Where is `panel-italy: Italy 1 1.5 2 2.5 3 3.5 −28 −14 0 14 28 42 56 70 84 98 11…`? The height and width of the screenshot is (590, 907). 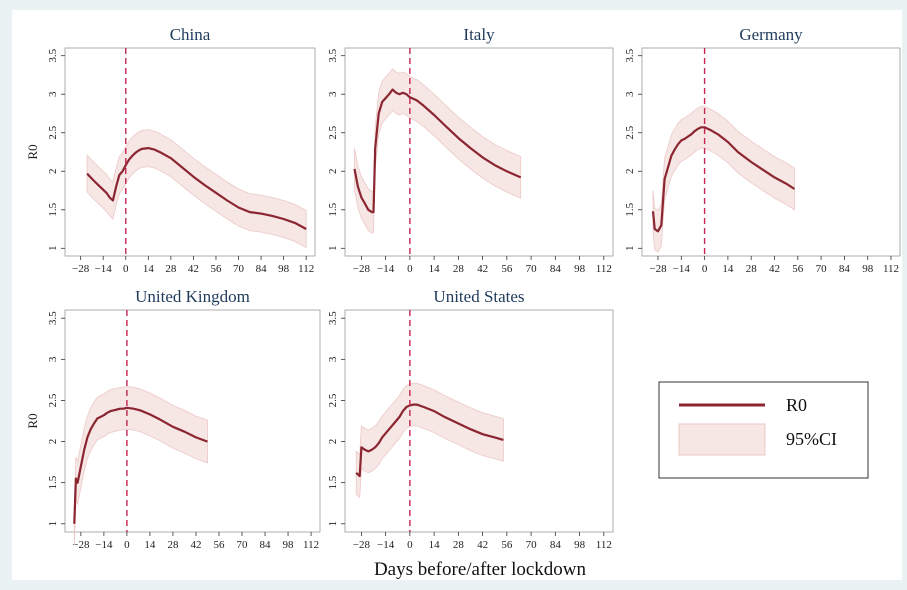 panel-italy: Italy 1 1.5 2 2.5 3 3.5 −28 −14 0 14 28 42 56 70 84 98 11… is located at coordinates (470, 150).